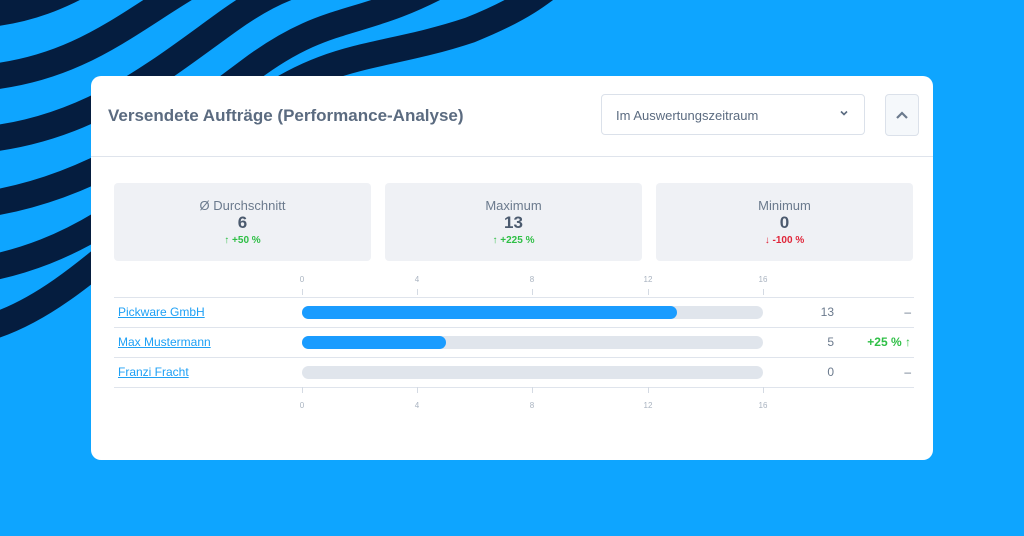 The width and height of the screenshot is (1024, 536). I want to click on row-trend: +25 % ↑, so click(889, 342).